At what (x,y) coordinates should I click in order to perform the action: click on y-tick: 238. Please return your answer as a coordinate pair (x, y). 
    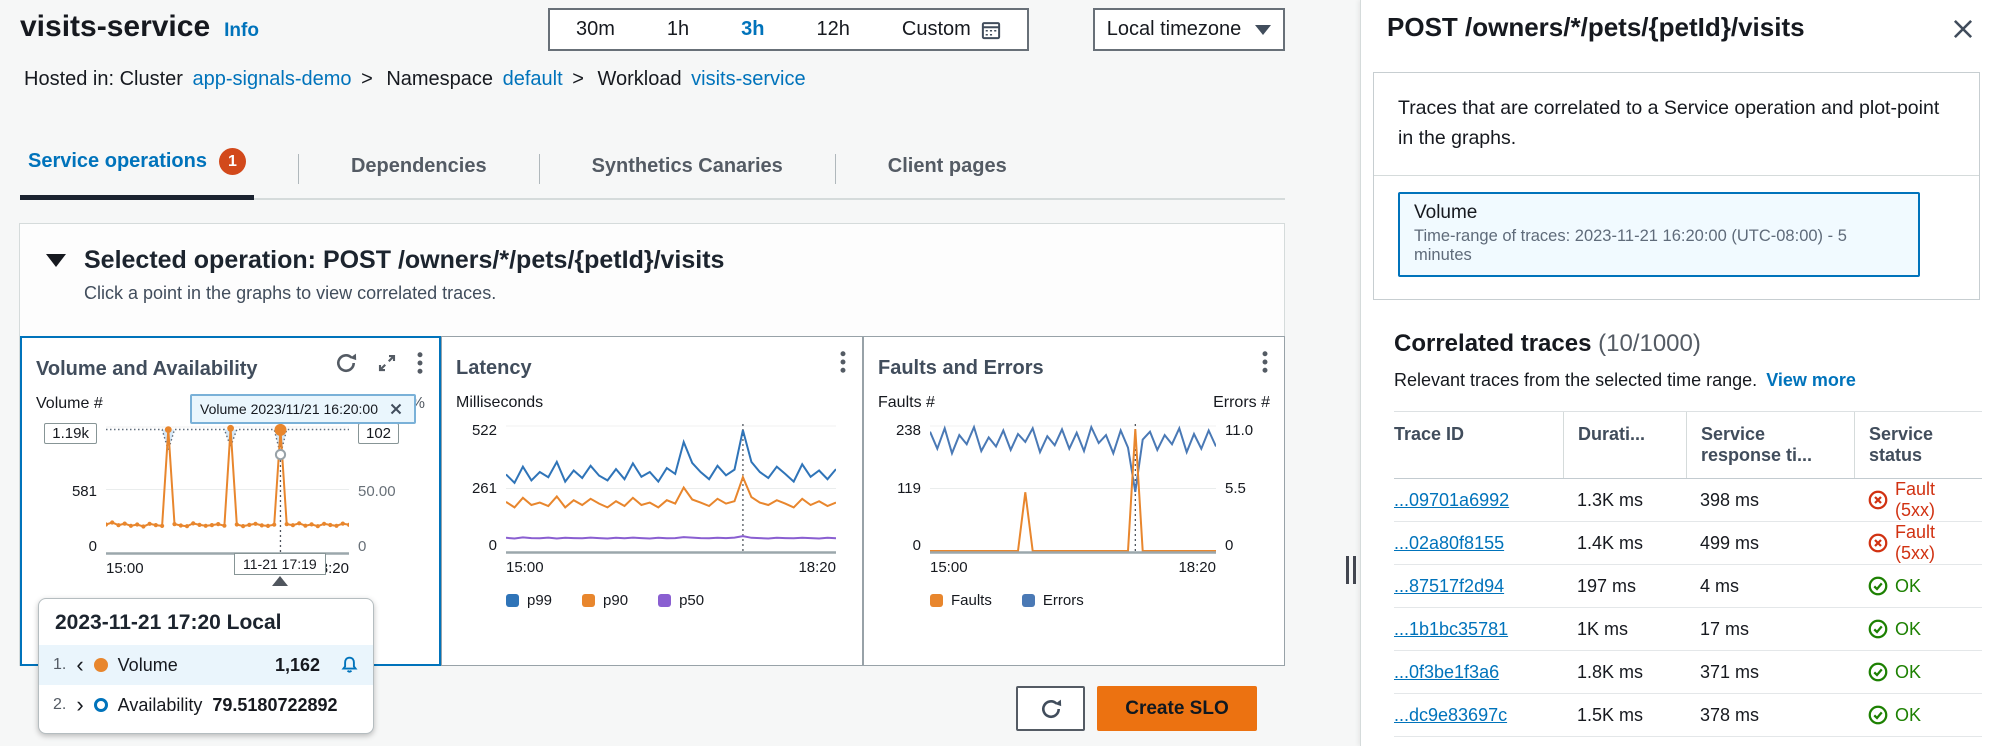
    Looking at the image, I should click on (908, 430).